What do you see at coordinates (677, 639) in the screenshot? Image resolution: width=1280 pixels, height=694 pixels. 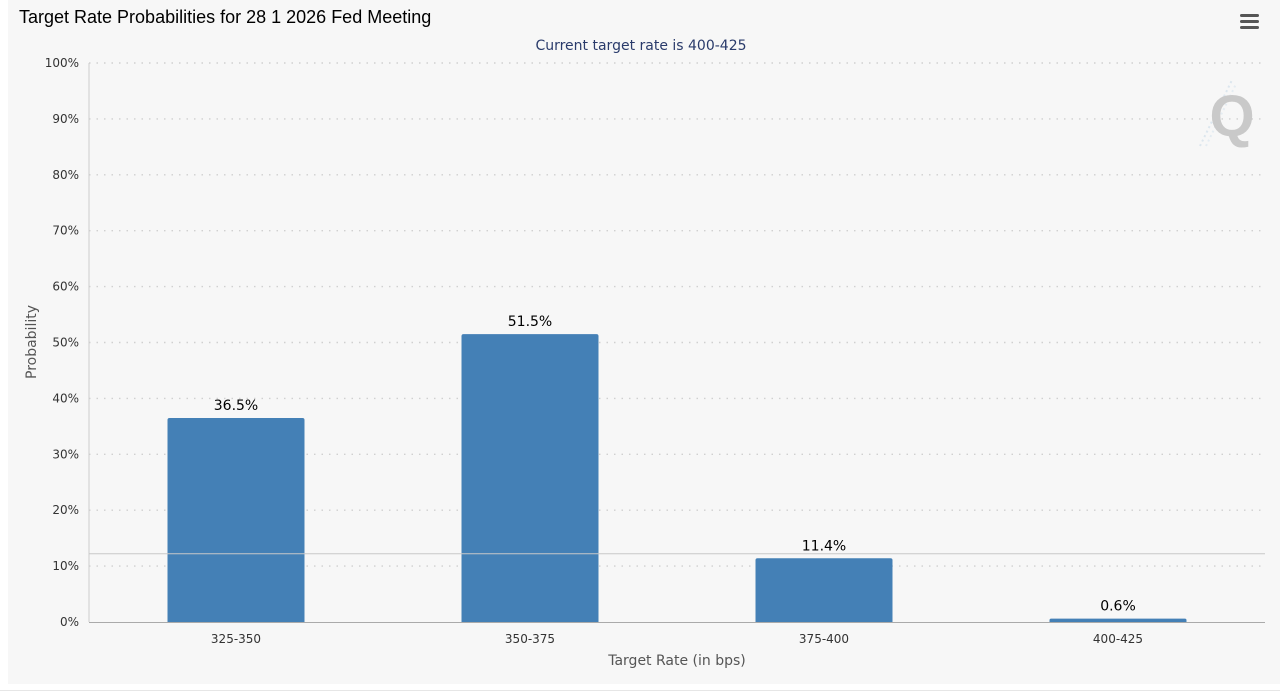 I see `x-axis: 325-350 350-375 375-400 400-425` at bounding box center [677, 639].